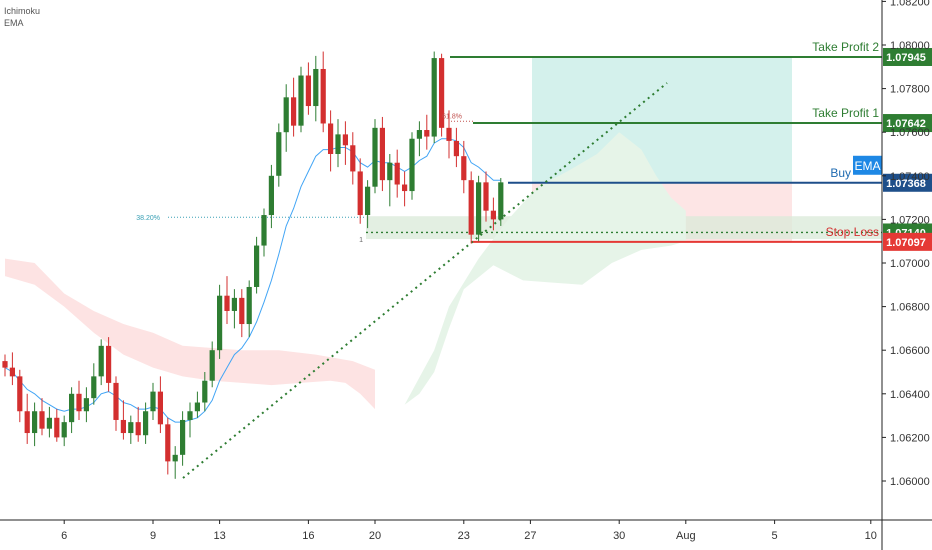 This screenshot has width=932, height=550. What do you see at coordinates (910, 351) in the screenshot?
I see `y-tick-label: 1.06600` at bounding box center [910, 351].